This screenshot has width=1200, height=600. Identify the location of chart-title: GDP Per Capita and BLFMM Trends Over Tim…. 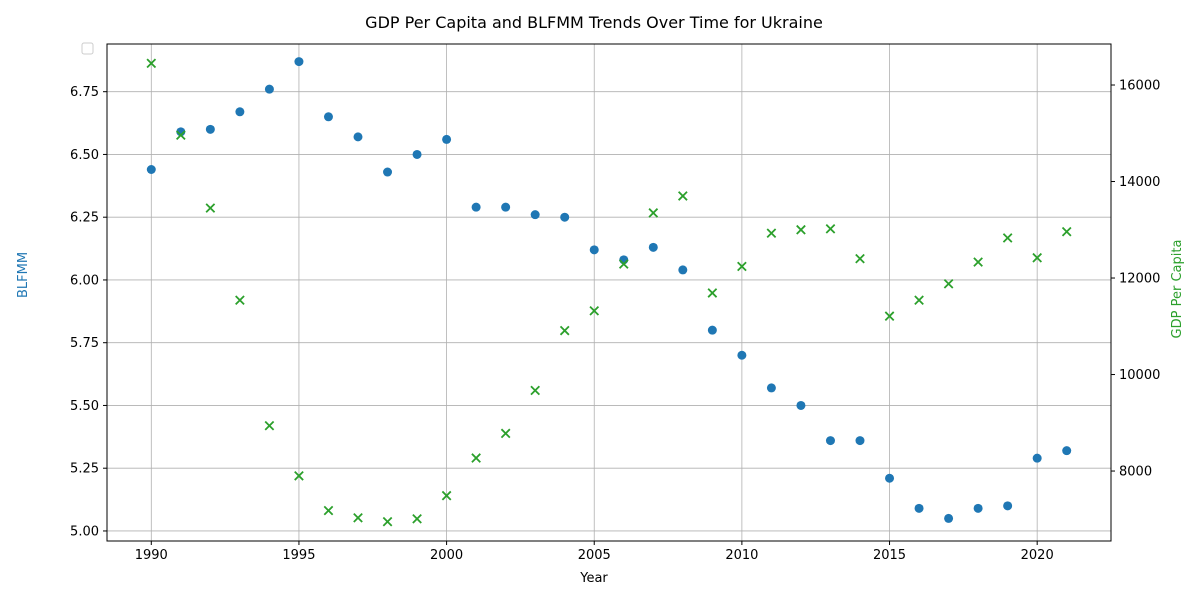
(594, 22).